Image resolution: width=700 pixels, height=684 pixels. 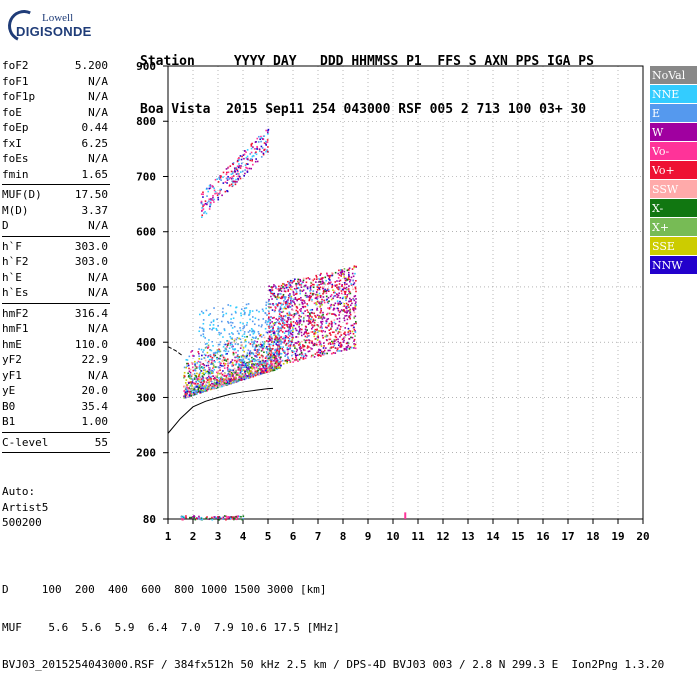 What do you see at coordinates (243, 536) in the screenshot?
I see `x-tick-label: 4` at bounding box center [243, 536].